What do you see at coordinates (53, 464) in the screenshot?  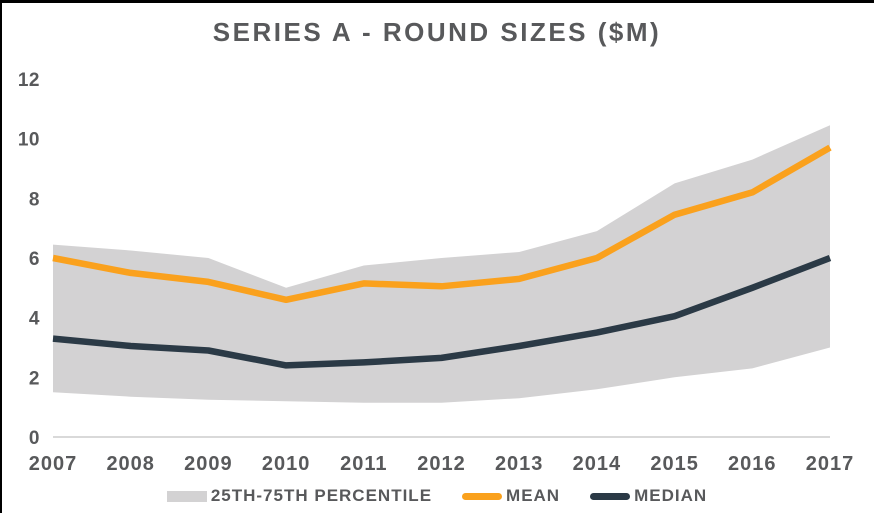 I see `x-tick-label: 2007` at bounding box center [53, 464].